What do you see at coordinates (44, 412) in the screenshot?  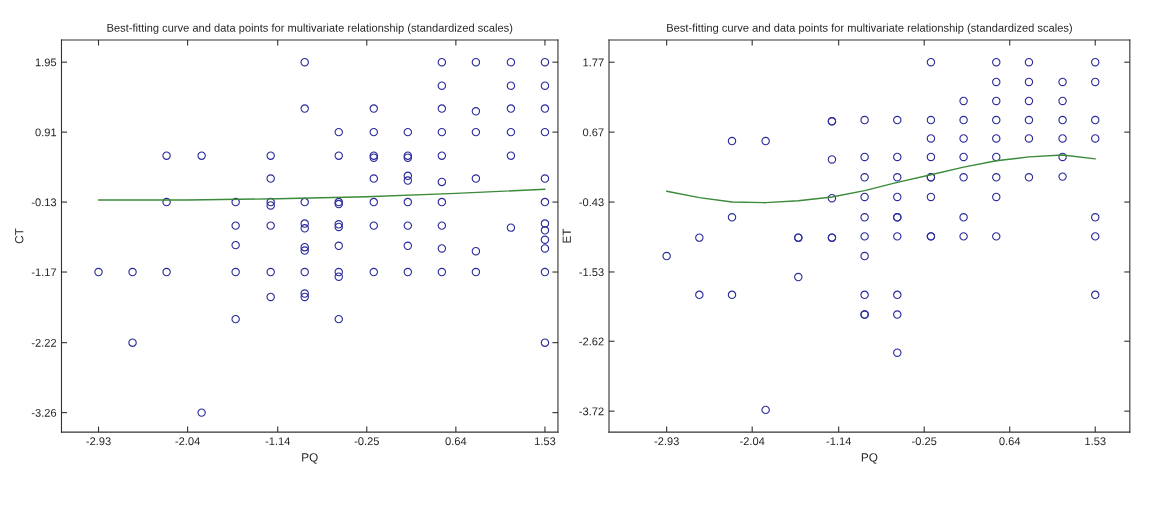 I see `y-tick-label: -3.26` at bounding box center [44, 412].